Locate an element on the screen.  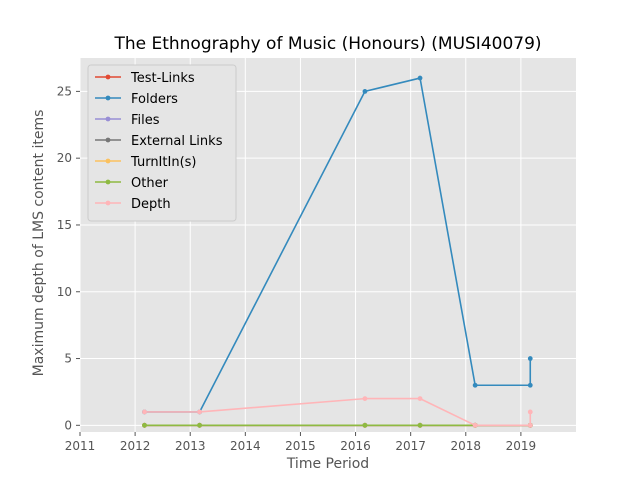
x-tick-label: 2014 is located at coordinates (245, 446).